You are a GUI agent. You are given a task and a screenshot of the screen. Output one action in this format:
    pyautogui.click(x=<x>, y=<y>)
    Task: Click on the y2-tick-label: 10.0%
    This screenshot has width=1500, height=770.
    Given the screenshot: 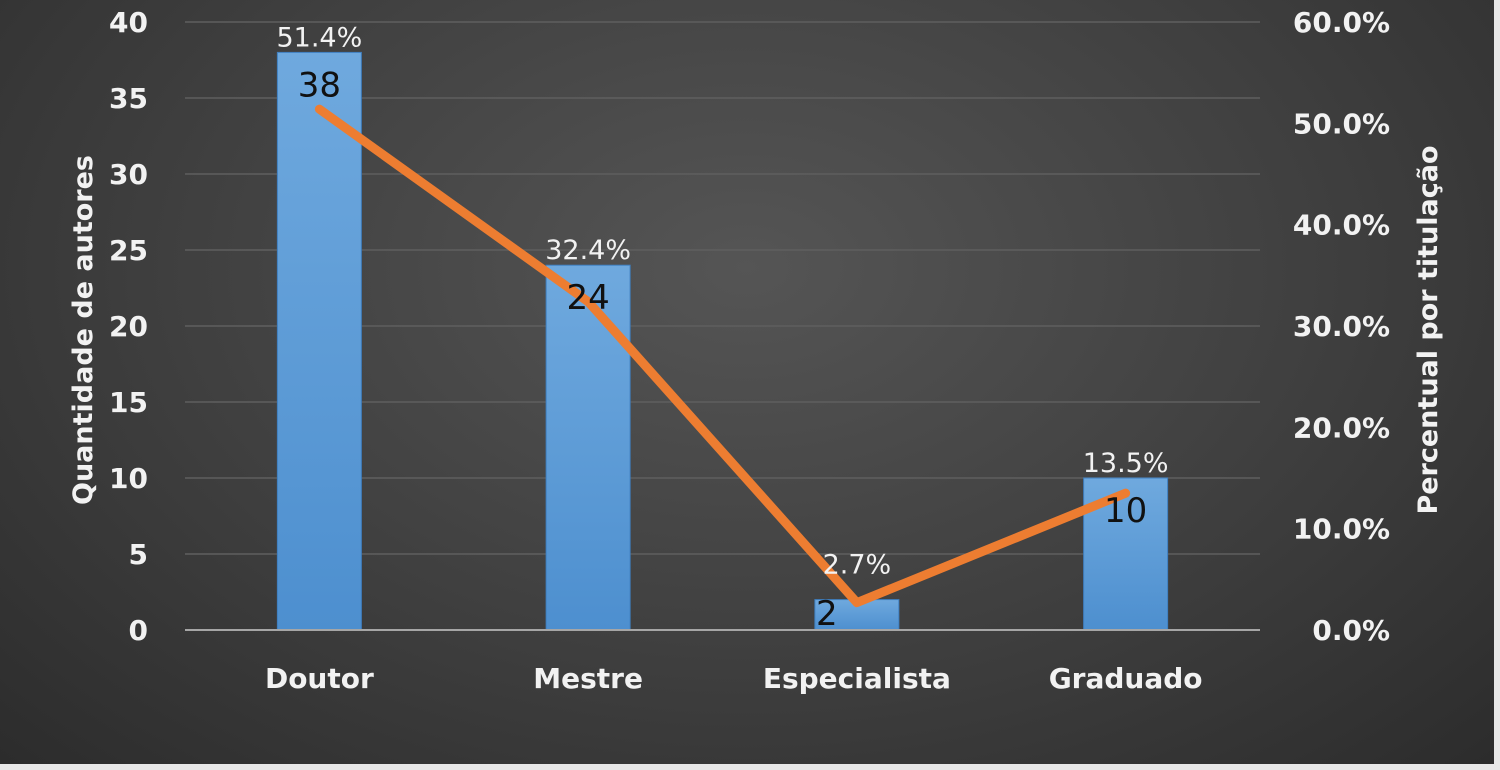 What is the action you would take?
    pyautogui.click(x=1341, y=529)
    